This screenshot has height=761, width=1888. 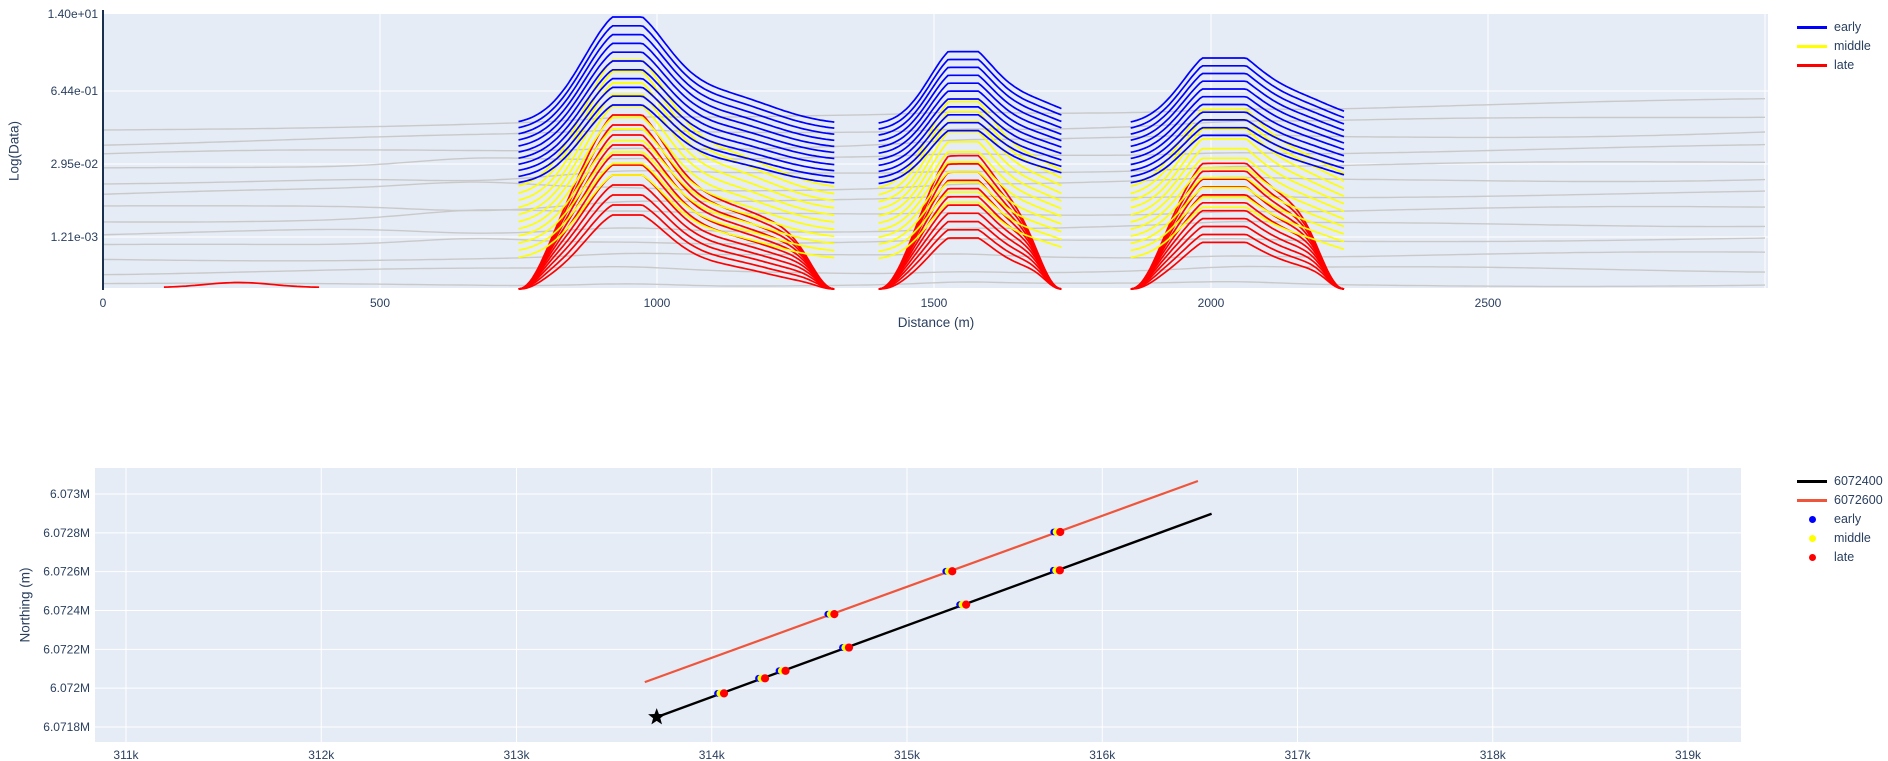 I want to click on y-tick-label: 6.073M, so click(x=70, y=494).